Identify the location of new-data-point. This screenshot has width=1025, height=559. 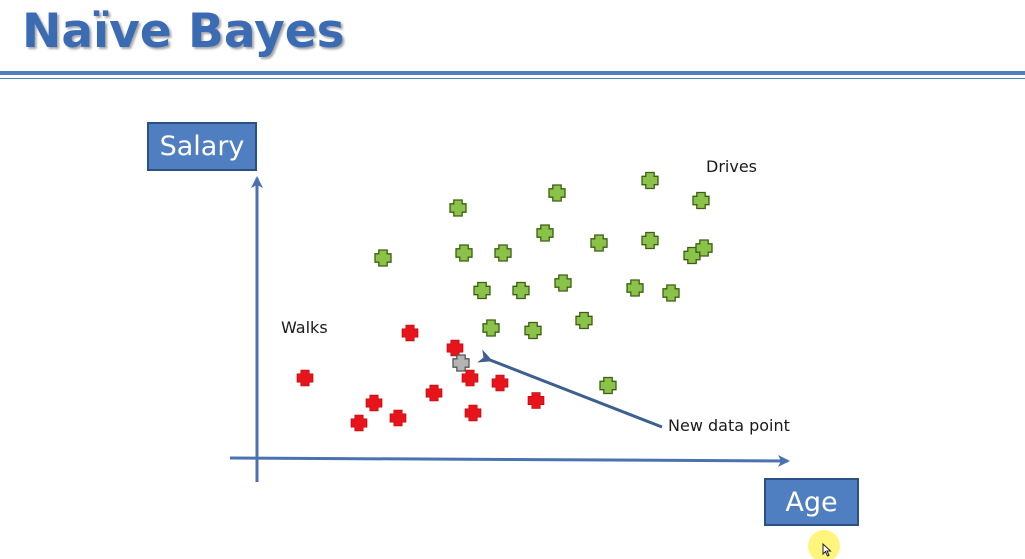
(461, 363).